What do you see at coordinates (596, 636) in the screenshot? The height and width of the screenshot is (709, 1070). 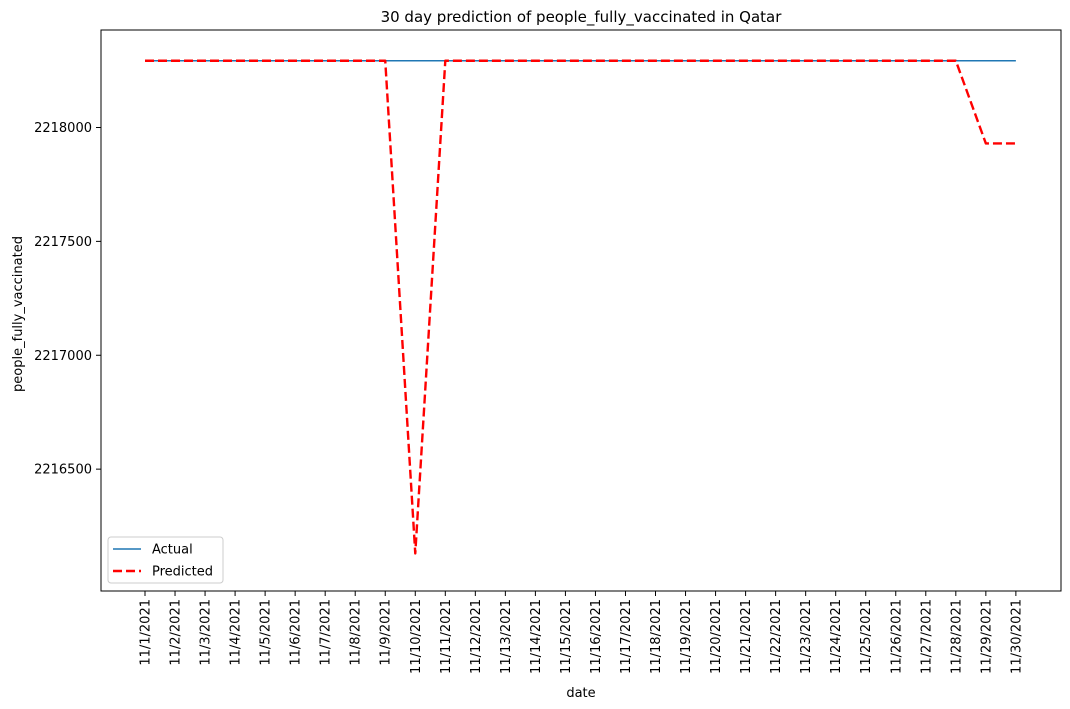 I see `x-tick-label: 11/16/2021` at bounding box center [596, 636].